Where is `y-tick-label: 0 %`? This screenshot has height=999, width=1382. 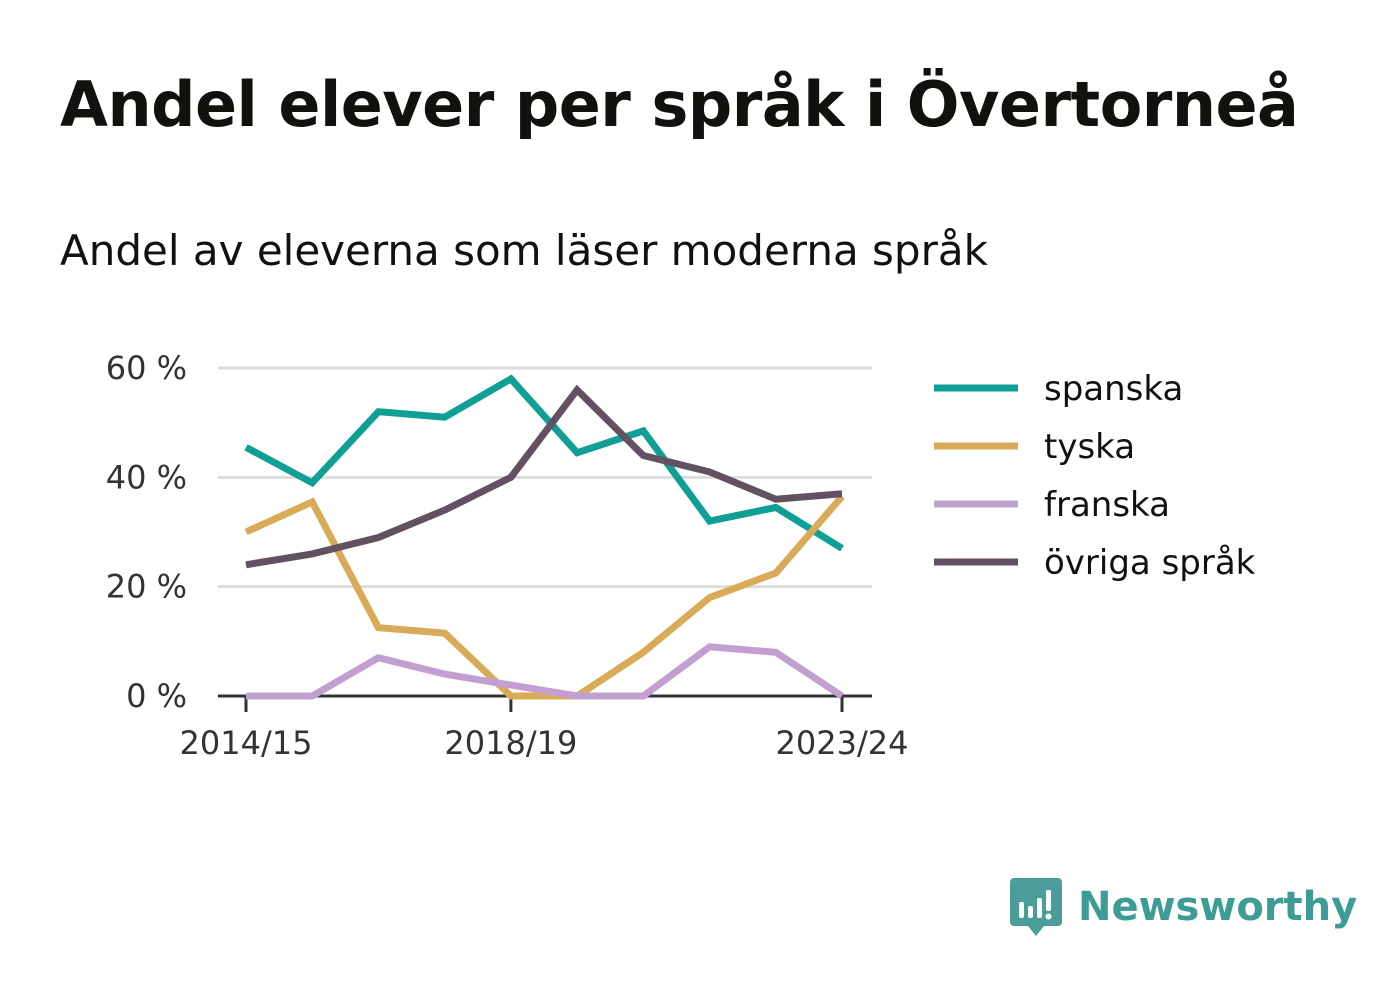
y-tick-label: 0 % is located at coordinates (156, 696).